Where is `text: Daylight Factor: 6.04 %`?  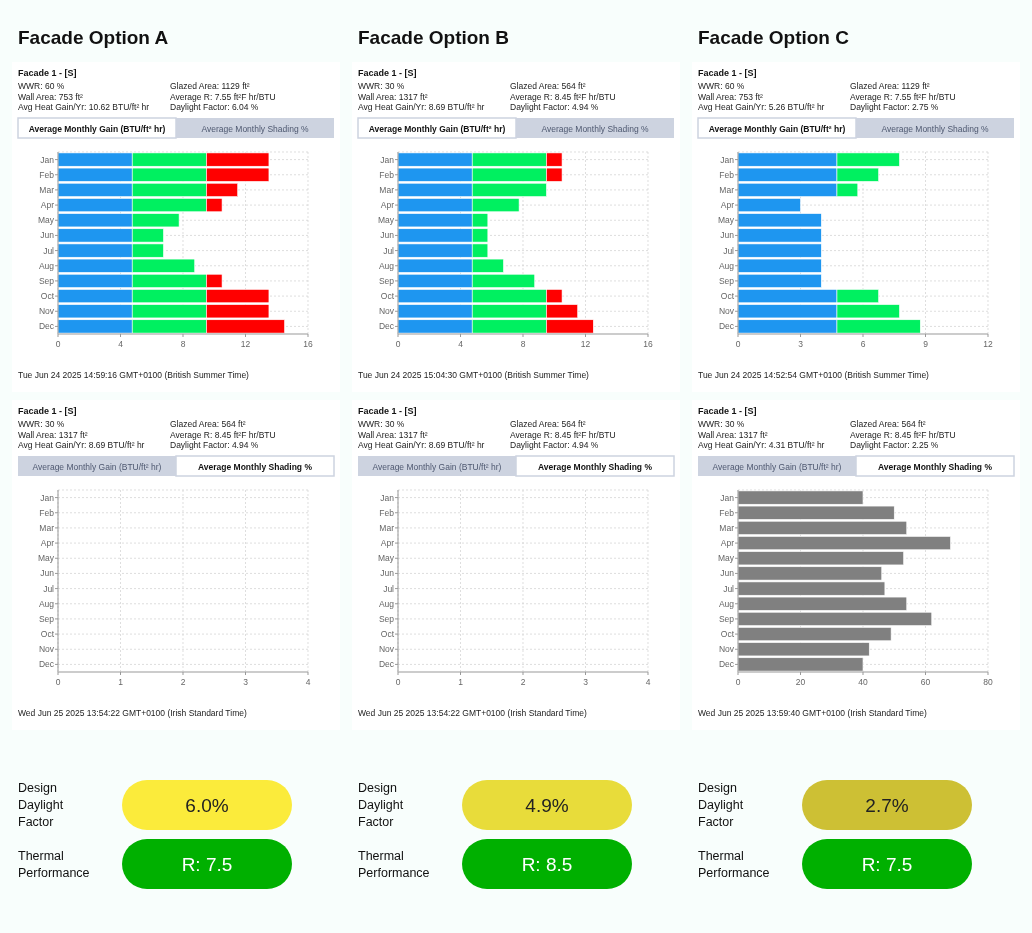 text: Daylight Factor: 6.04 % is located at coordinates (214, 107).